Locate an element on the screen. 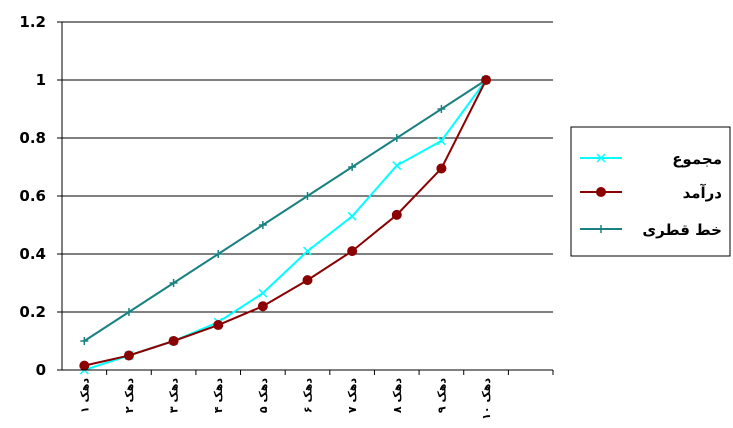 The width and height of the screenshot is (733, 428). legend-item: خط قطری is located at coordinates (651, 230).